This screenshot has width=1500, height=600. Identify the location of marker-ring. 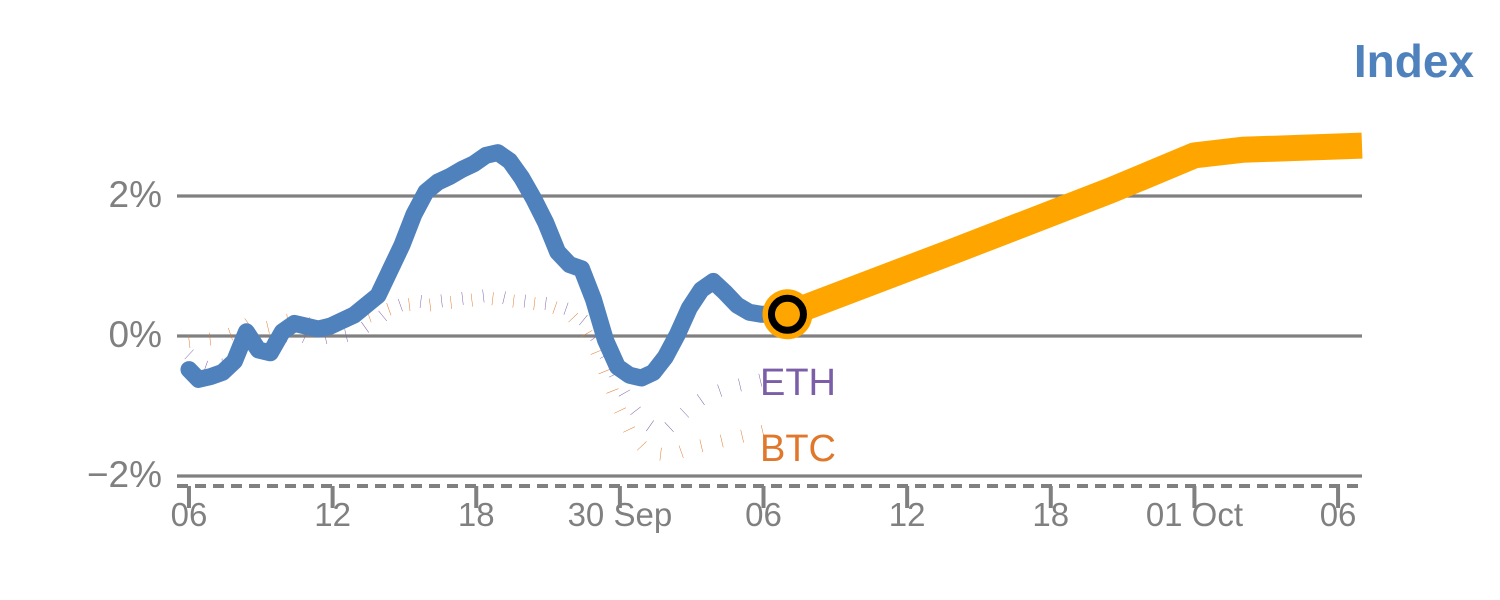
(787, 314).